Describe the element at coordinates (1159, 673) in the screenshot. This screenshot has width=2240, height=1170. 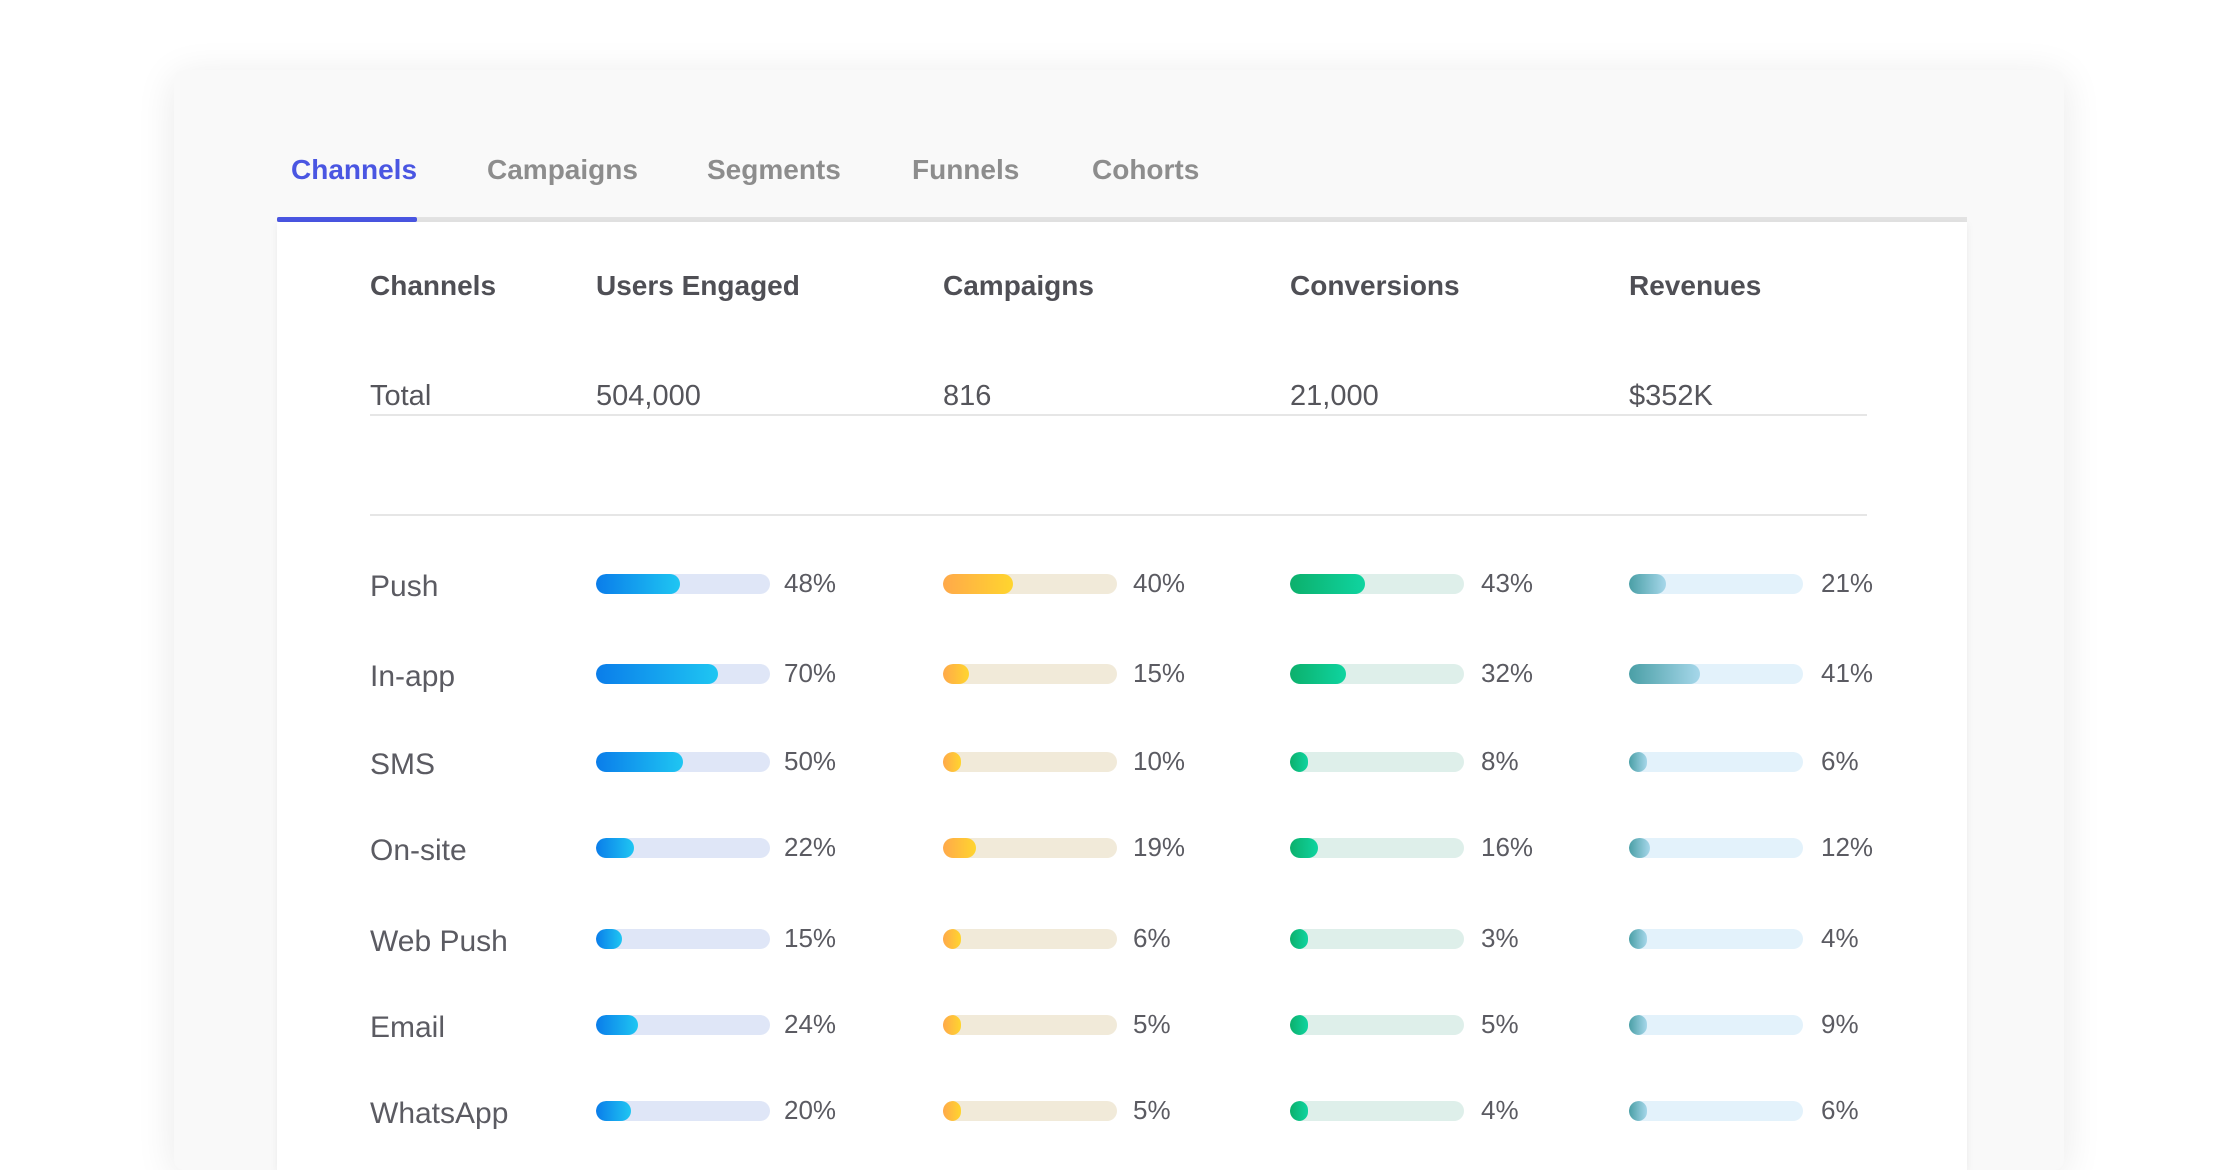
I see `campaigns-percent: 15%` at that location.